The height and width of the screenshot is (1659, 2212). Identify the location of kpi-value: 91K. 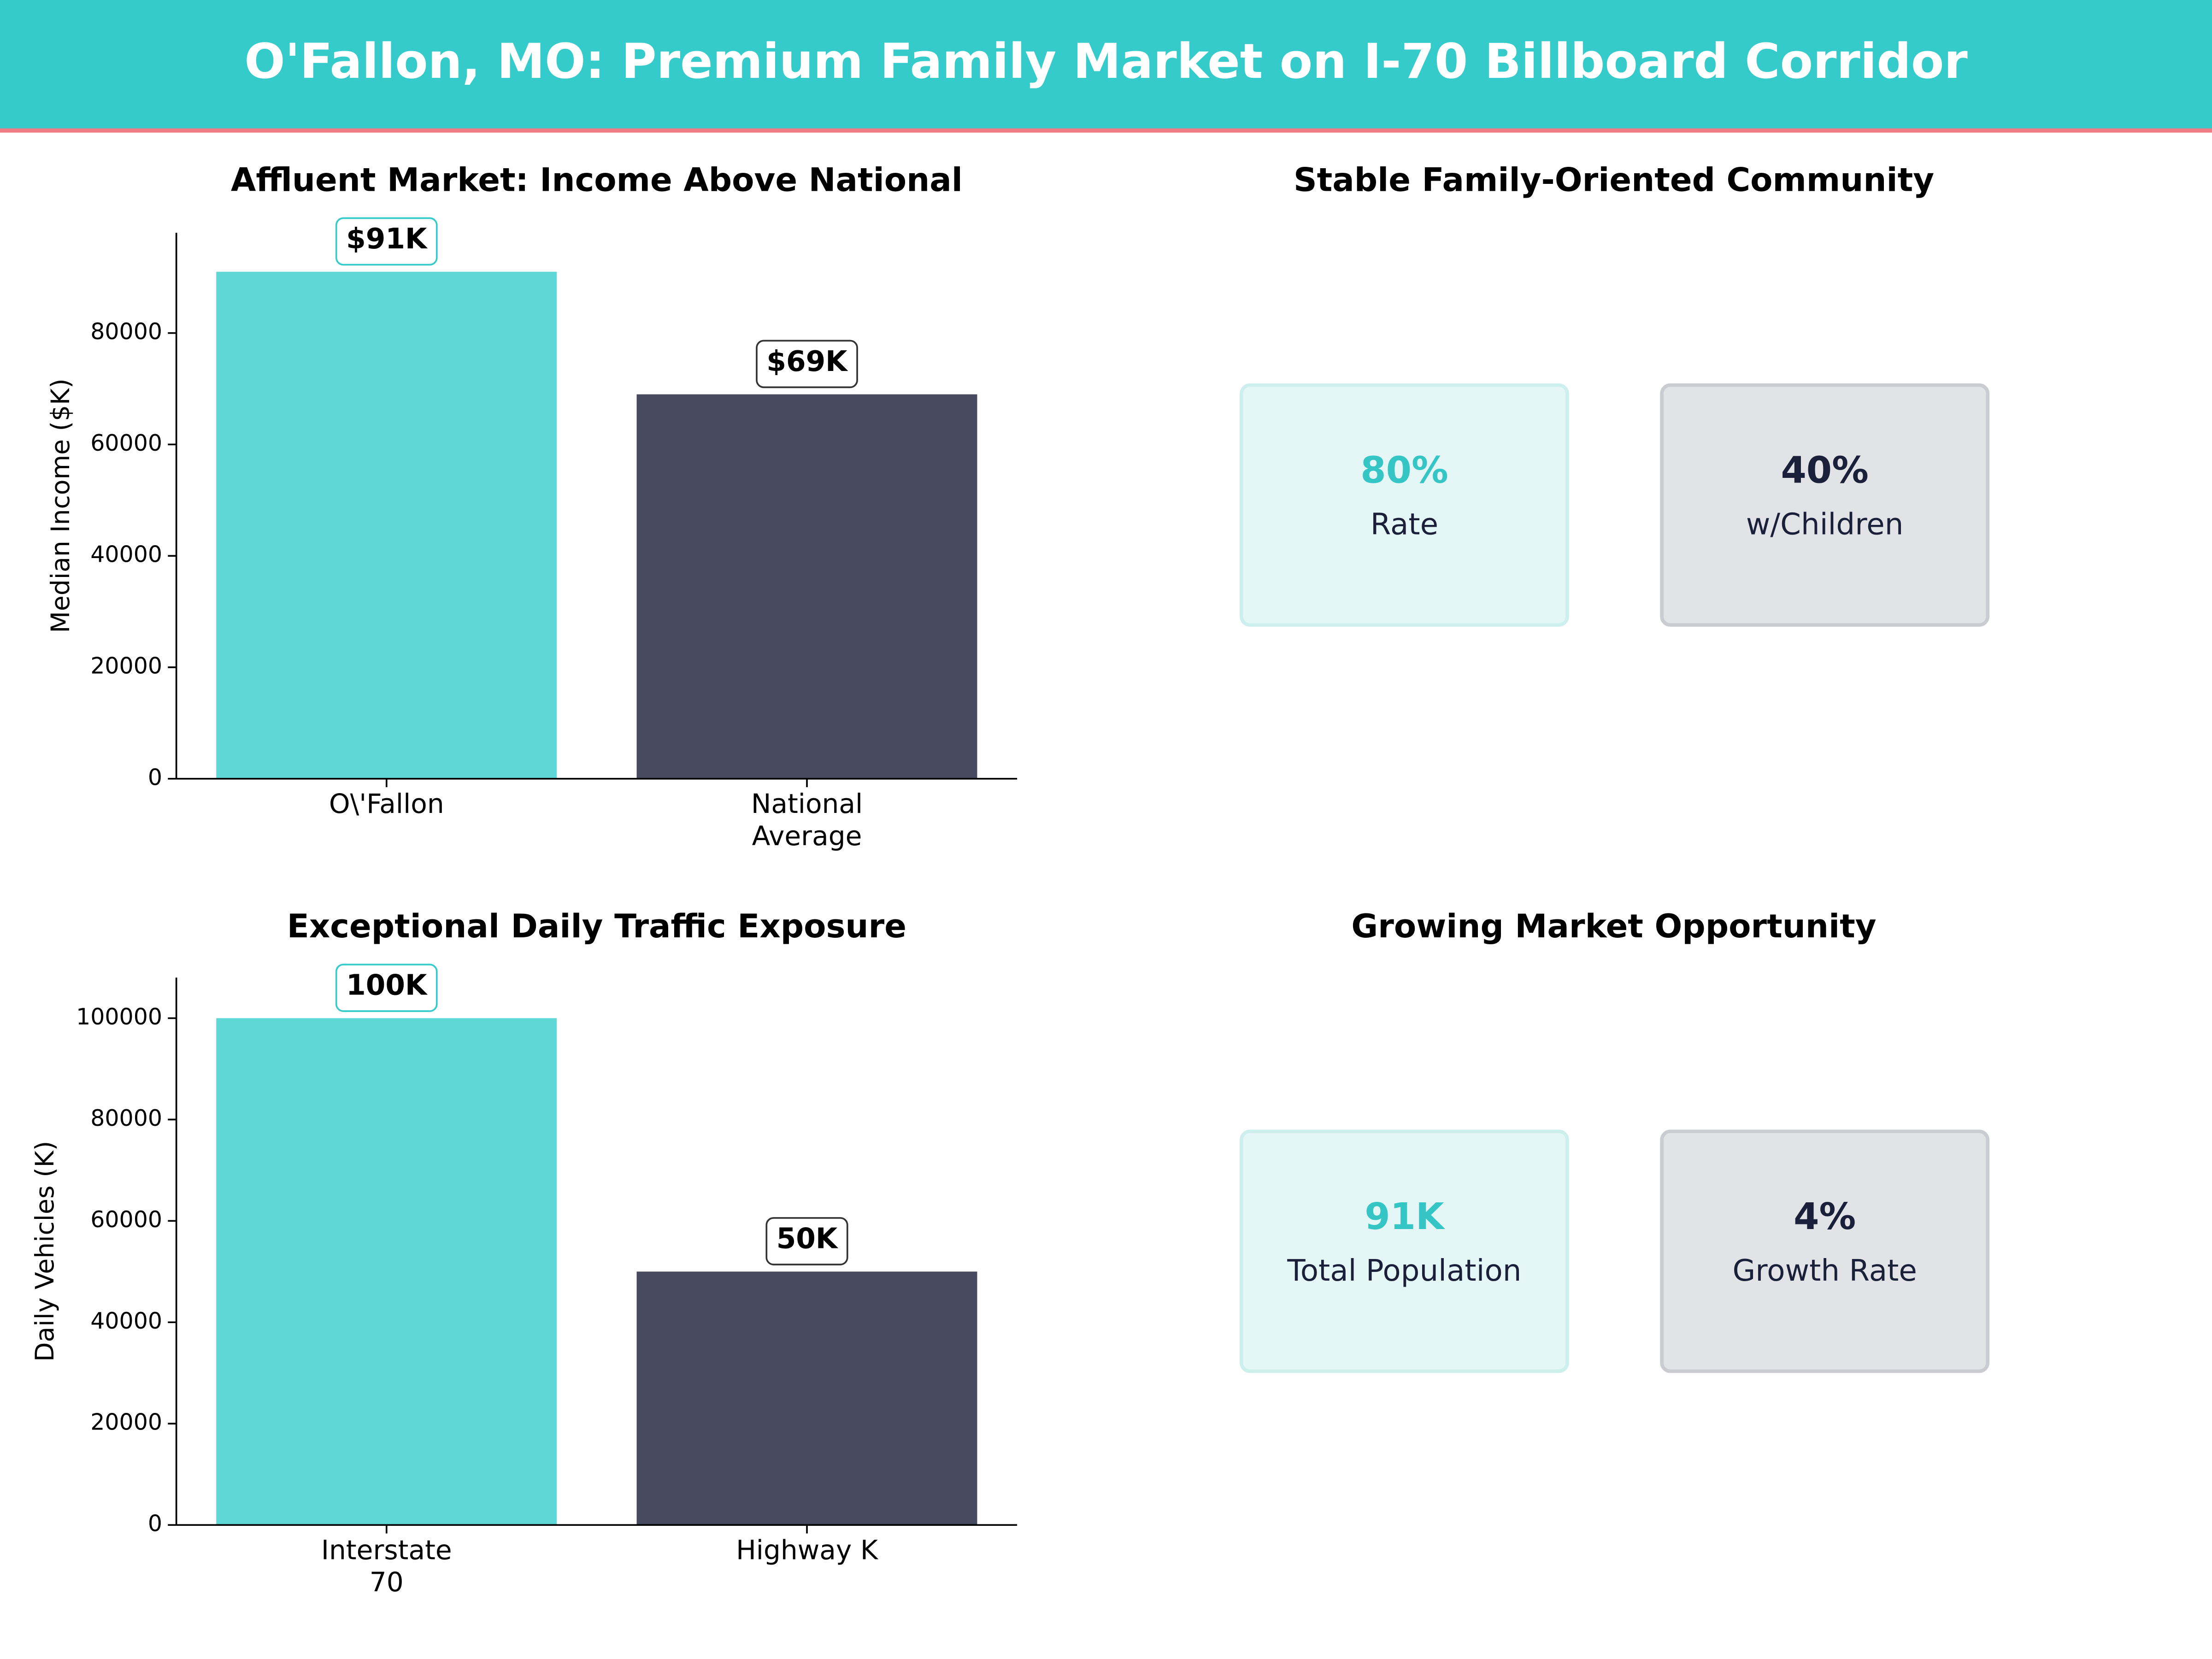
(1405, 1216).